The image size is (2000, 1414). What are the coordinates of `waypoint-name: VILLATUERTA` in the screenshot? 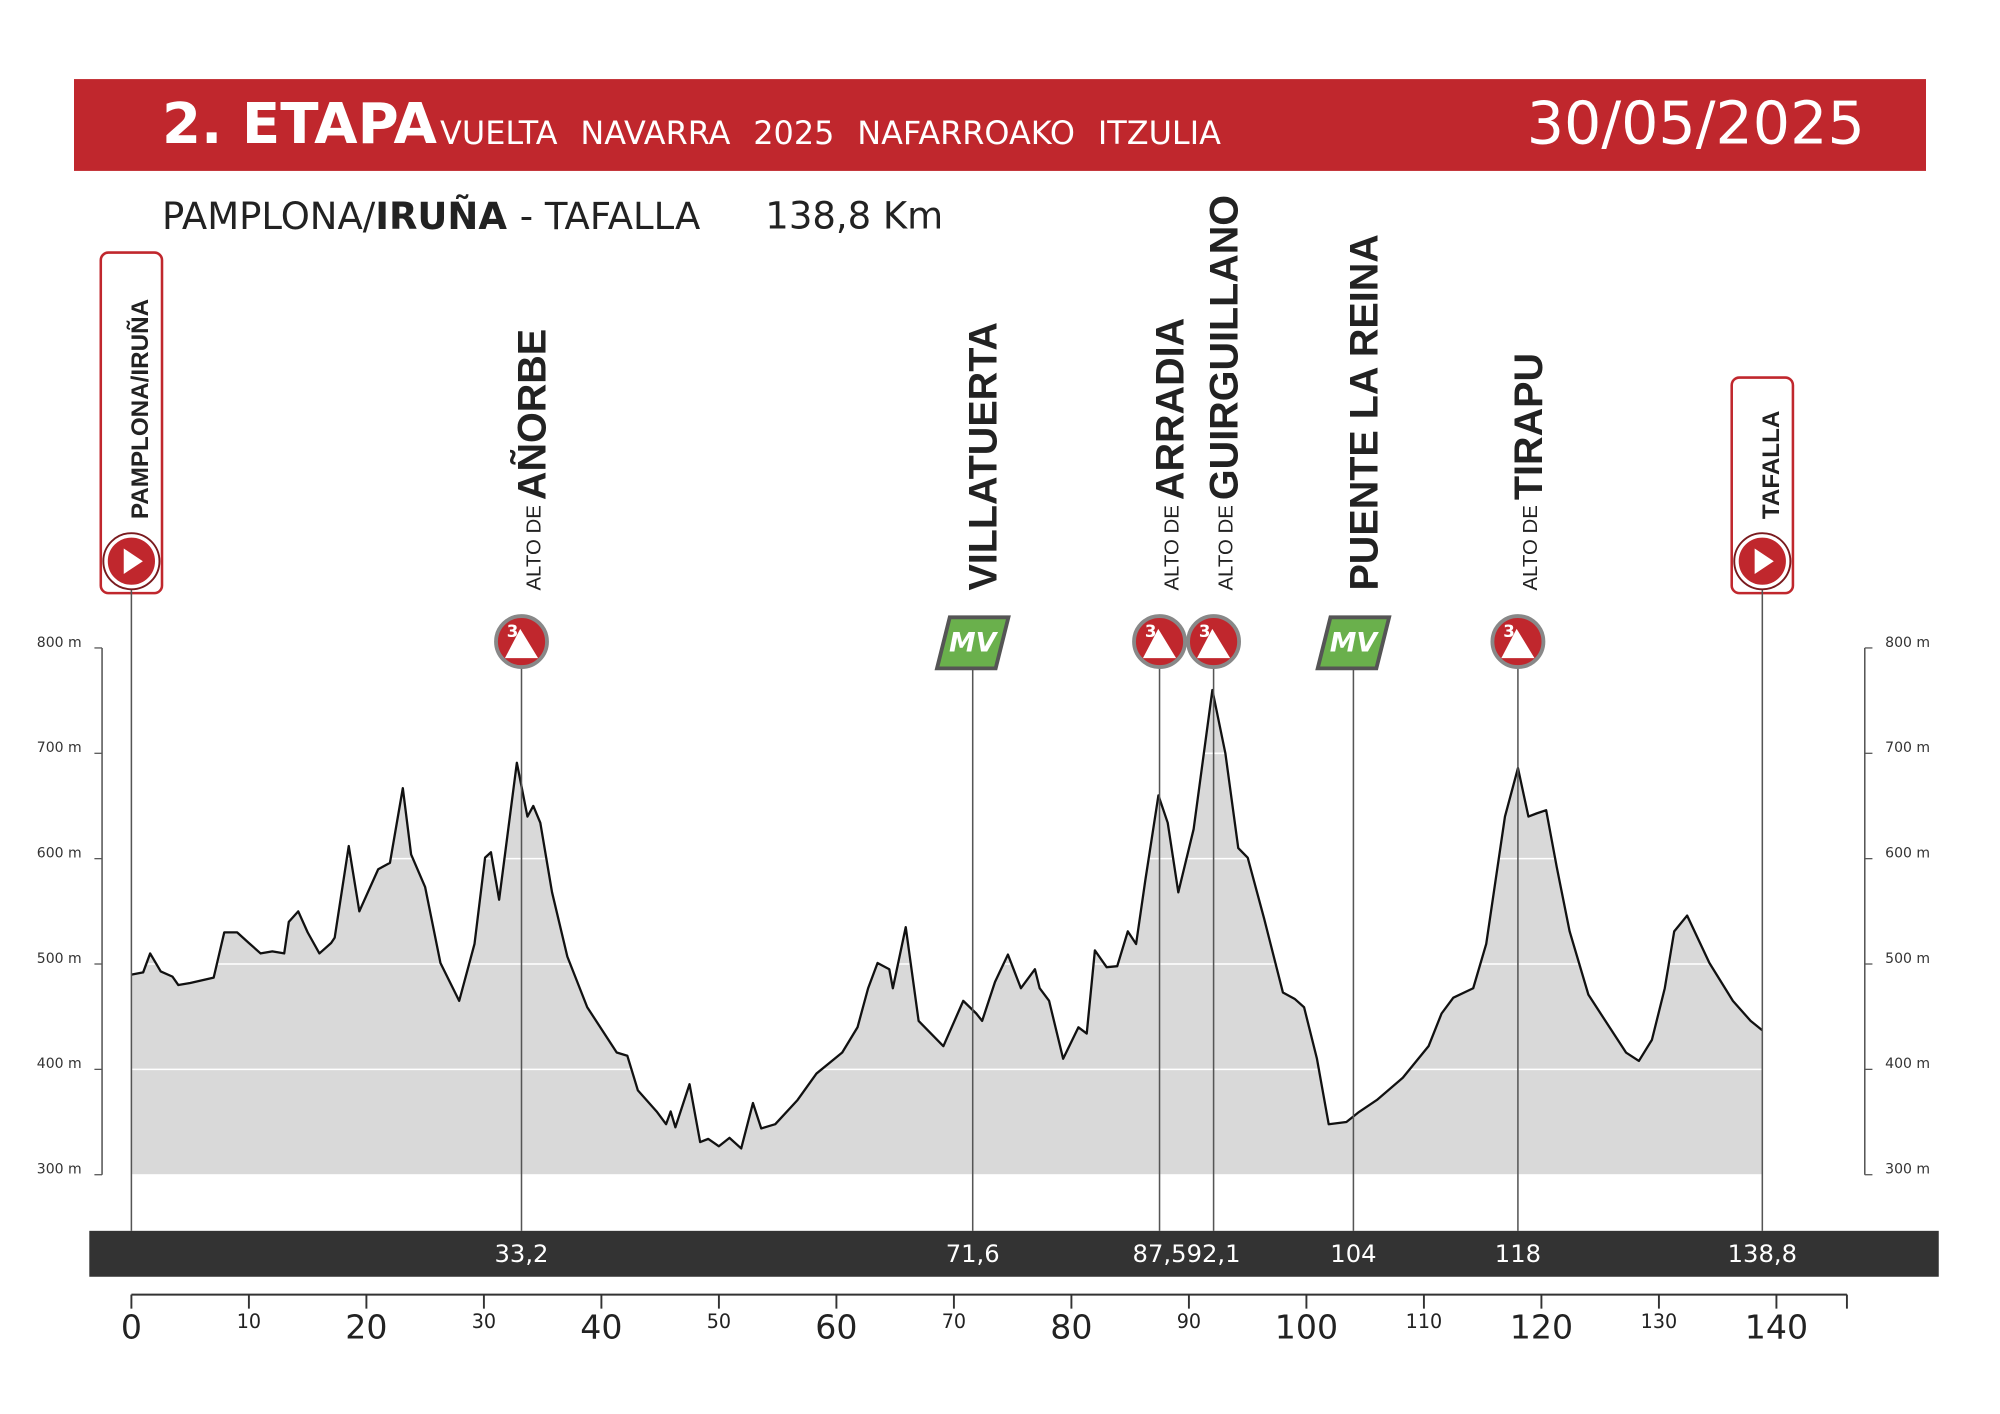 It's located at (984, 456).